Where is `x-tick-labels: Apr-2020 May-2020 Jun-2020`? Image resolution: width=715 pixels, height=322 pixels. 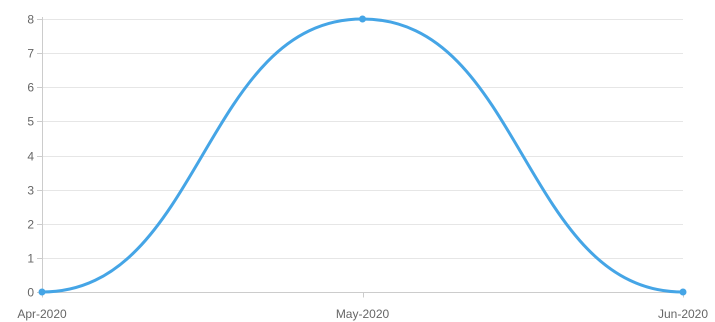
x-tick-labels: Apr-2020 May-2020 Jun-2020 is located at coordinates (362, 314).